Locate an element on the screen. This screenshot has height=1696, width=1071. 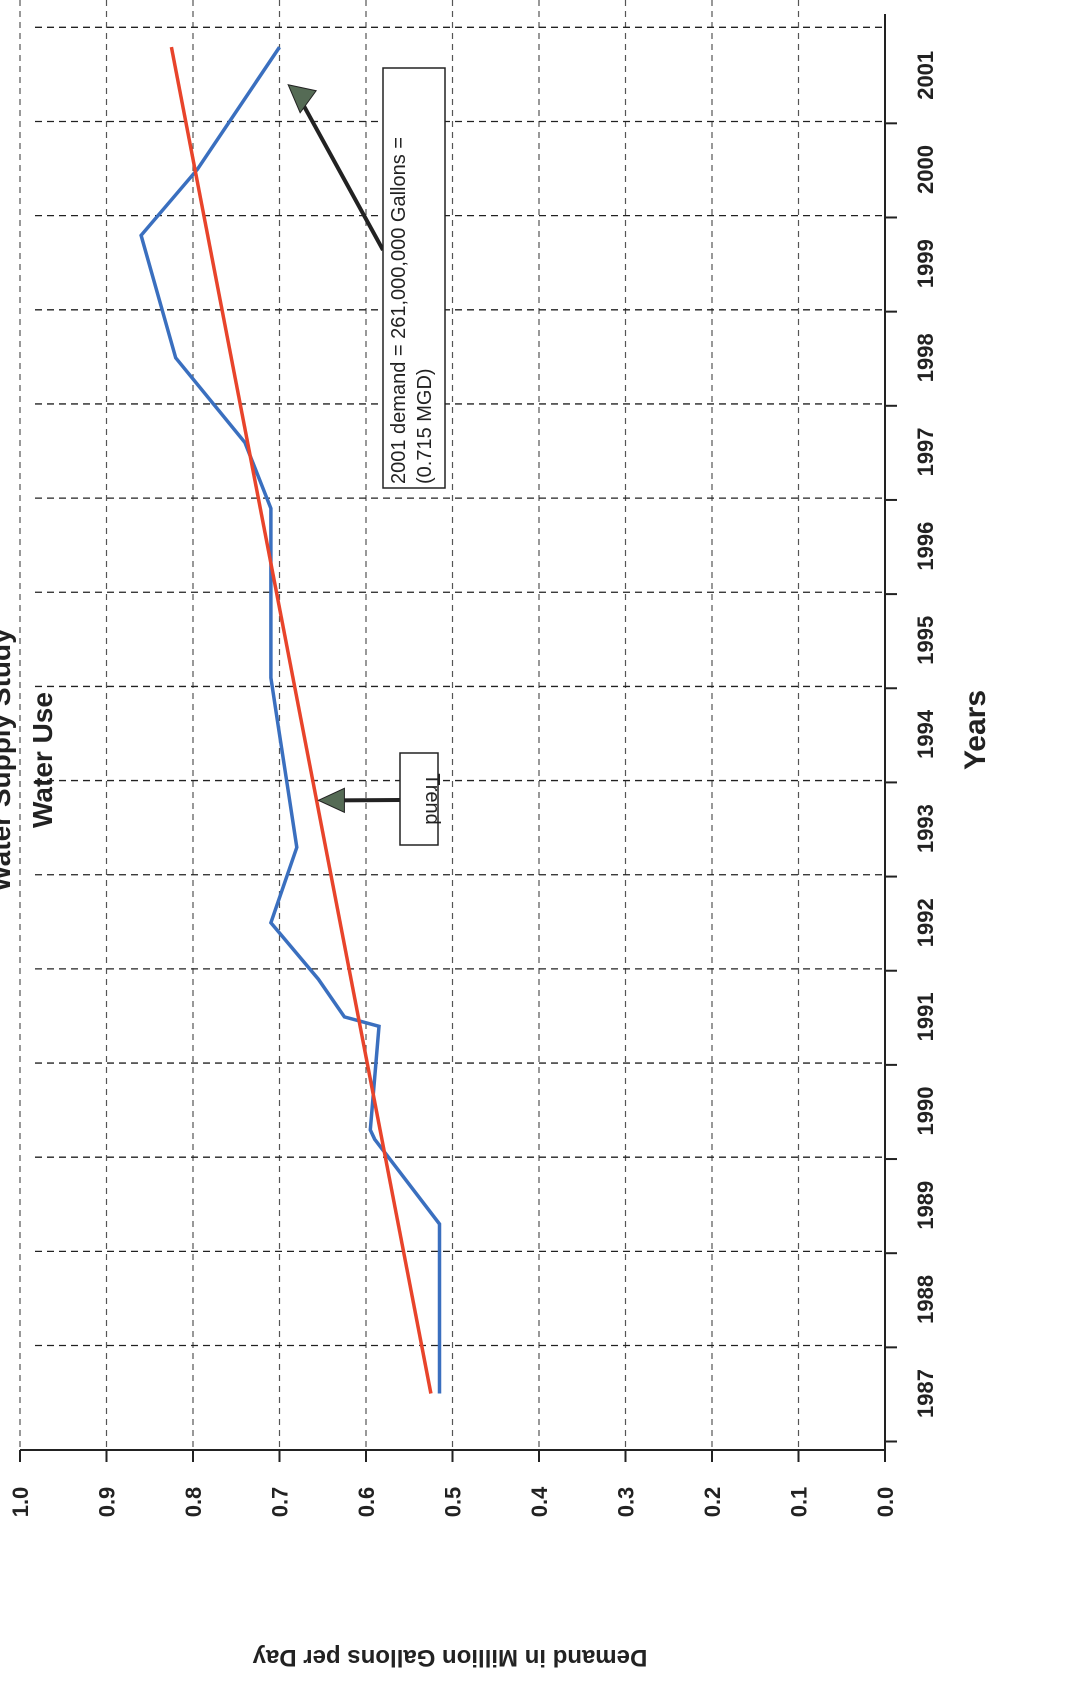
year-tick-label: 1993 is located at coordinates (925, 828).